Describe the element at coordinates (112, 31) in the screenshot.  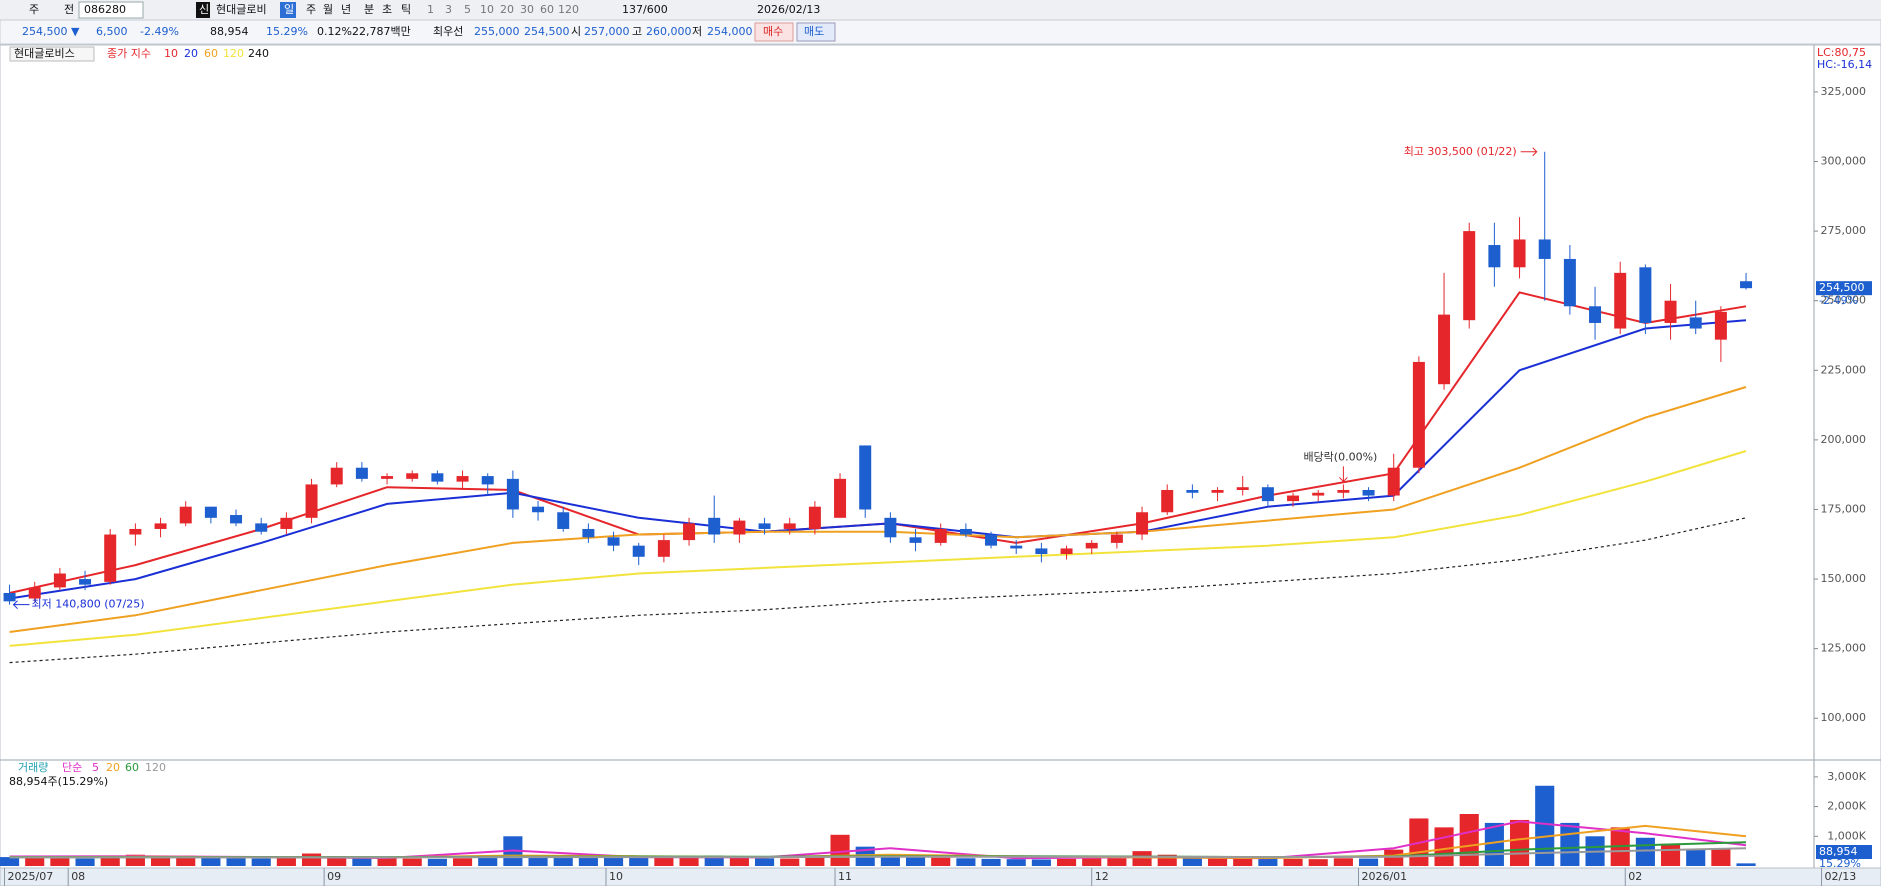
I see `quote-item: 6,500` at that location.